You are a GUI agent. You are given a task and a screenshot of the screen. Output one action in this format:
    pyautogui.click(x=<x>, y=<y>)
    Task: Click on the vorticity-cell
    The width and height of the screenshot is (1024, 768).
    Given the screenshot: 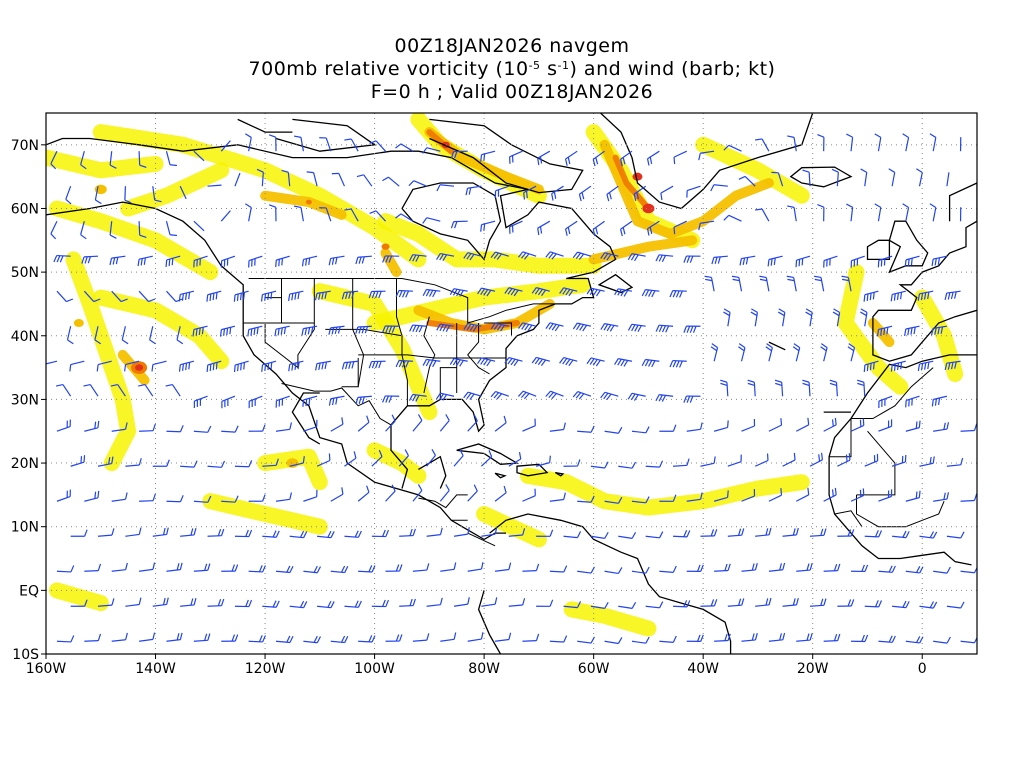 What is the action you would take?
    pyautogui.click(x=78, y=323)
    